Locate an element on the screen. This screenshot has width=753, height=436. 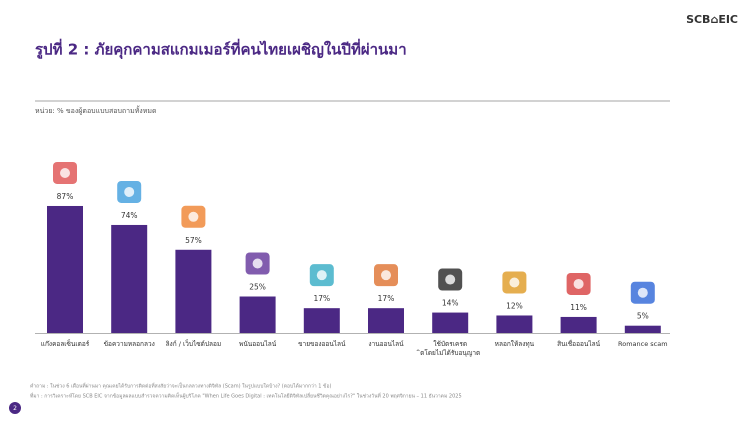
value-label: 57% is located at coordinates (193, 240).